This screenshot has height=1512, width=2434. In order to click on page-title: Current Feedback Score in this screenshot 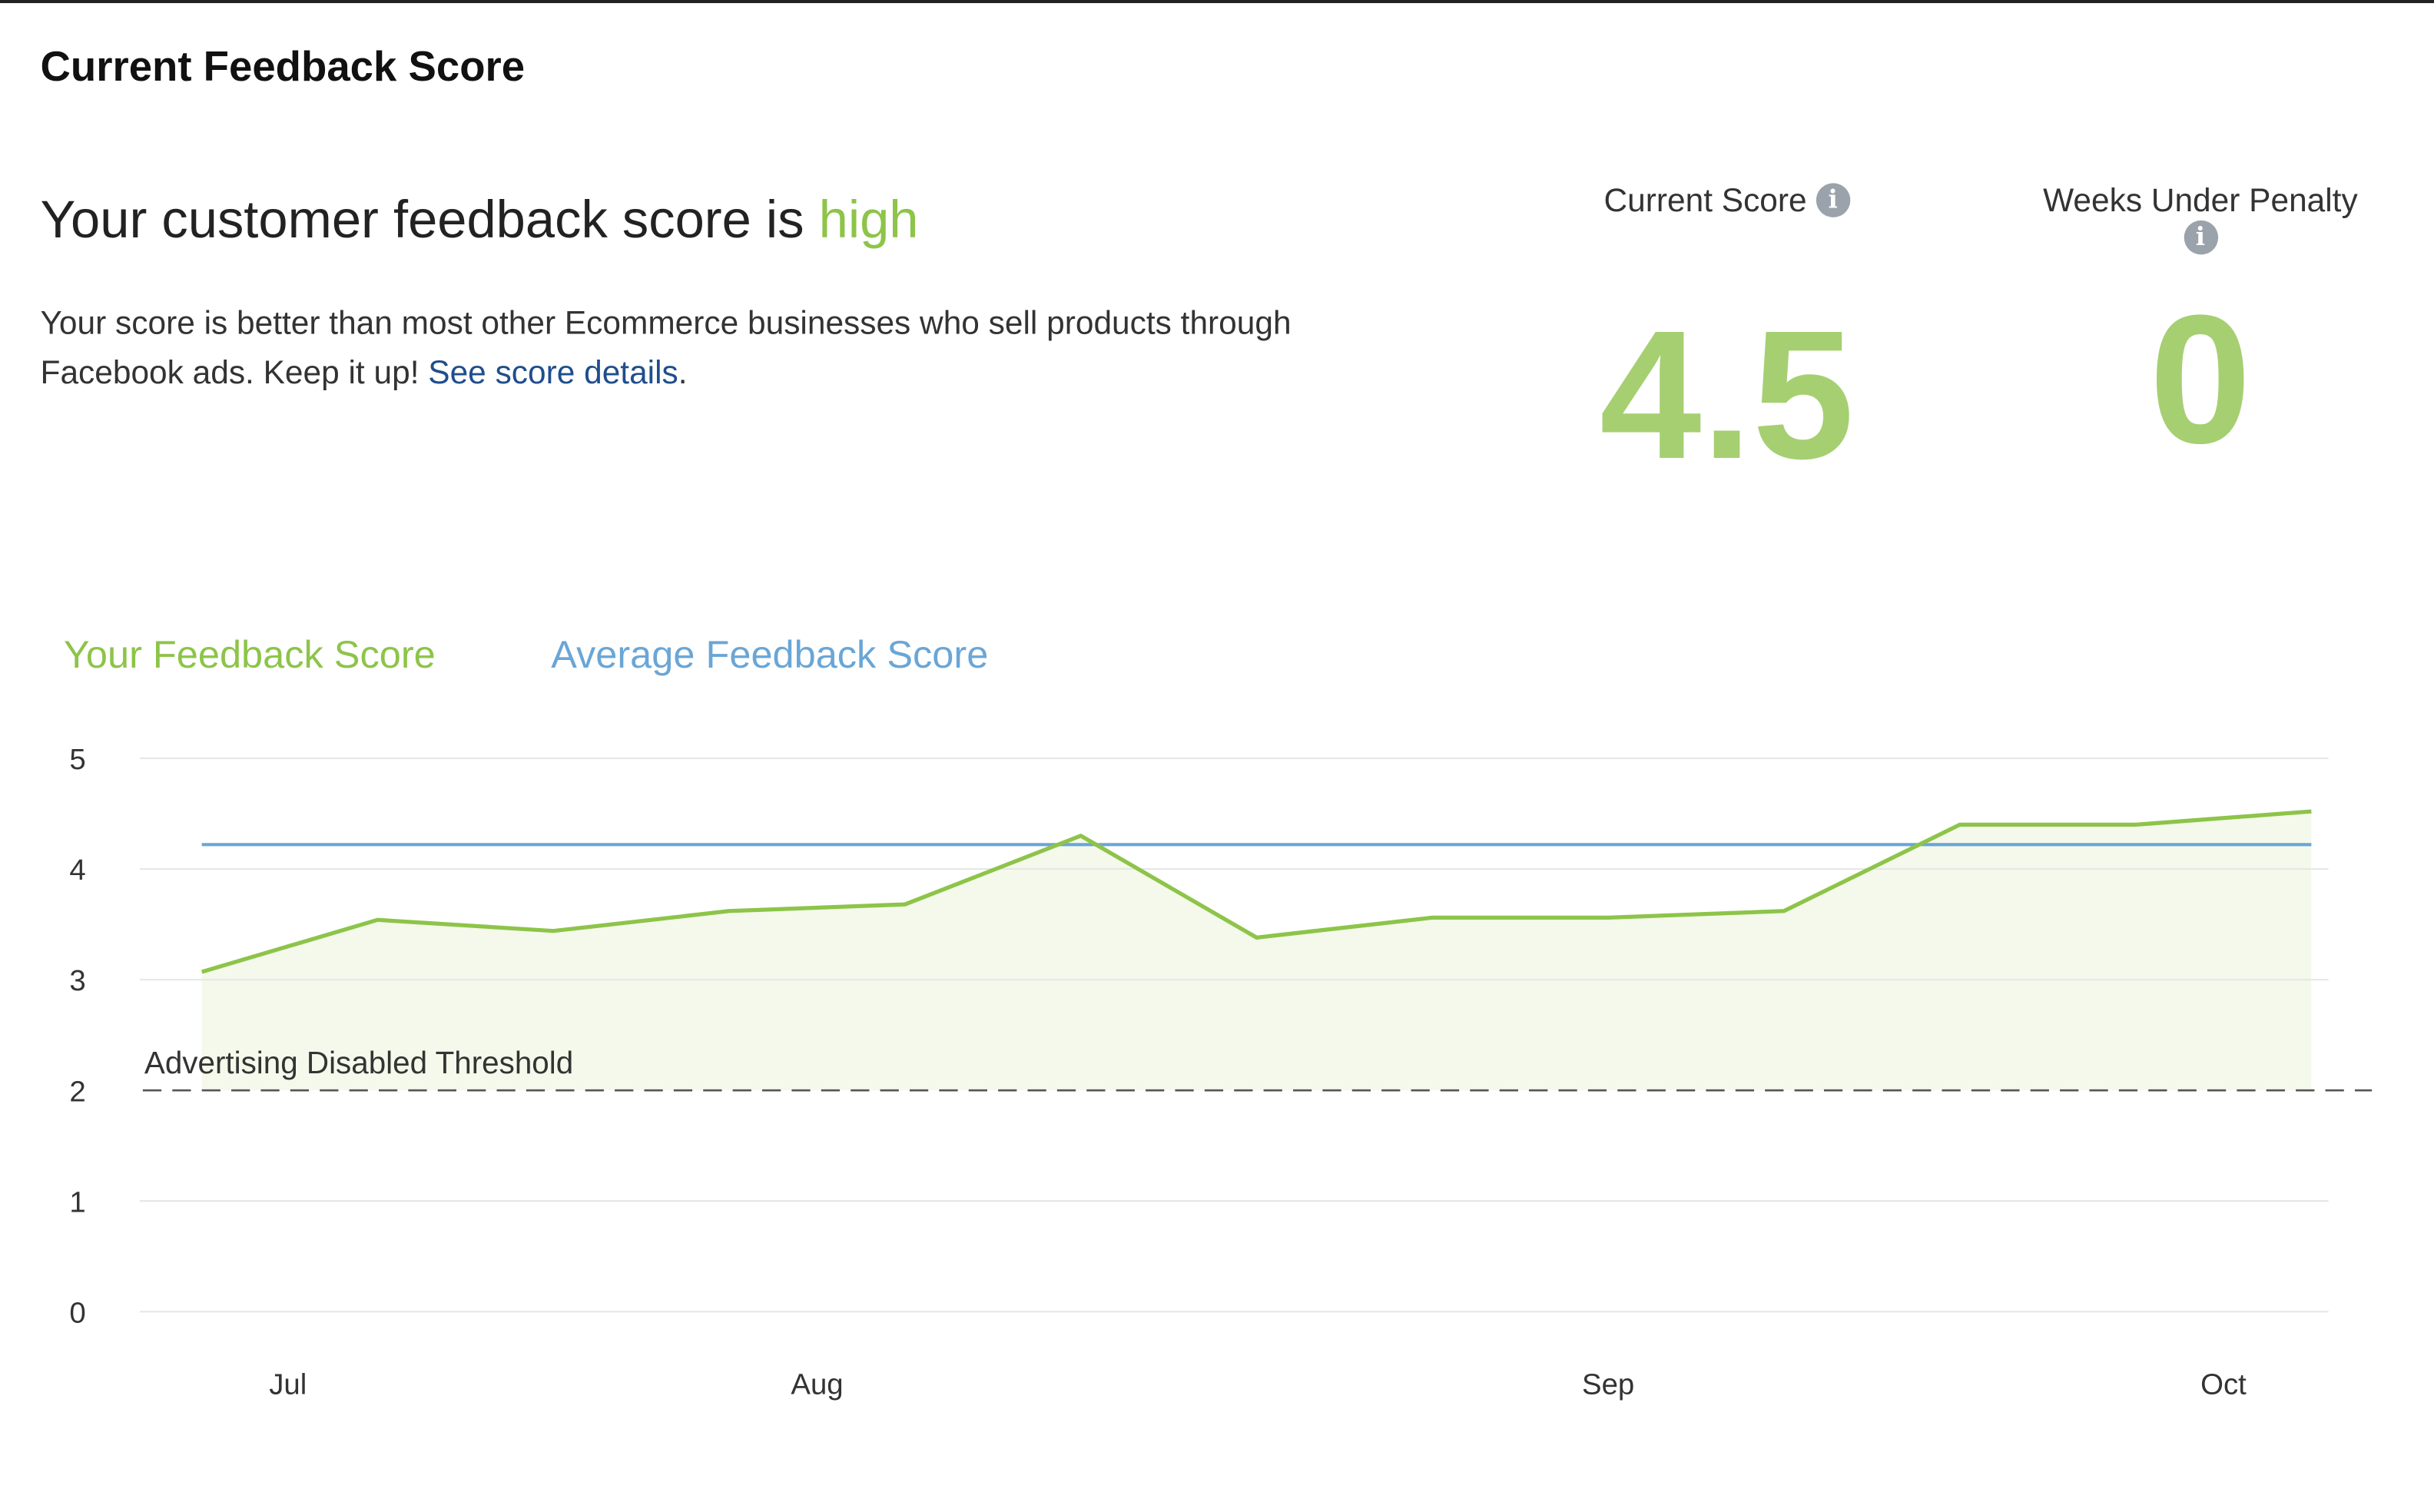, I will do `click(283, 67)`.